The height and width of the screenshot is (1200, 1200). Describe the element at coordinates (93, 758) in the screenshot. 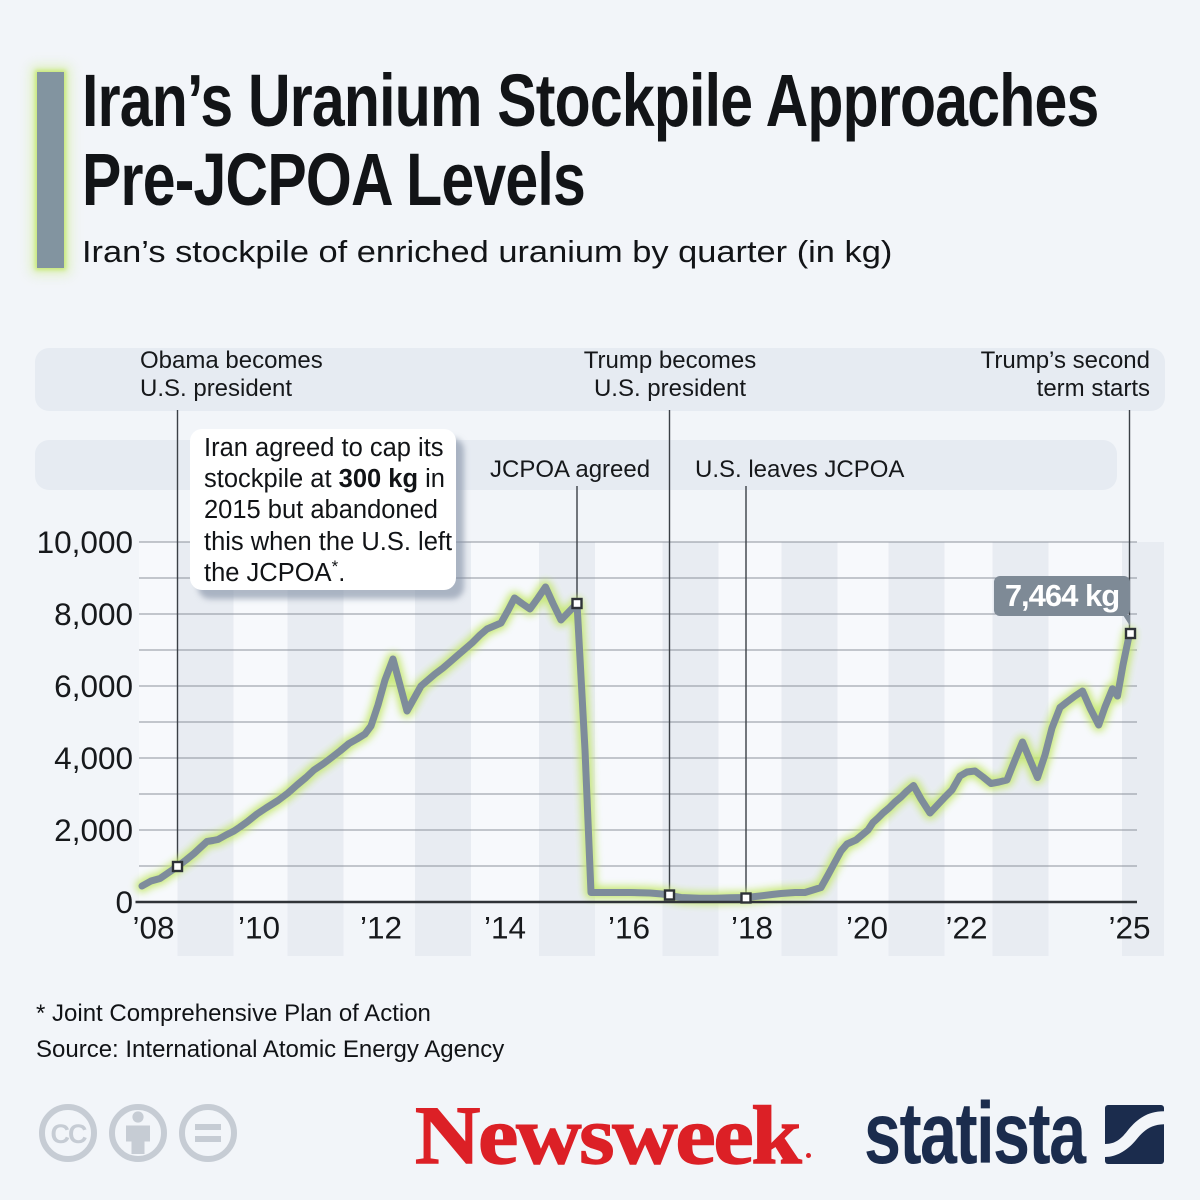

I see `svg-text: 4,000` at that location.